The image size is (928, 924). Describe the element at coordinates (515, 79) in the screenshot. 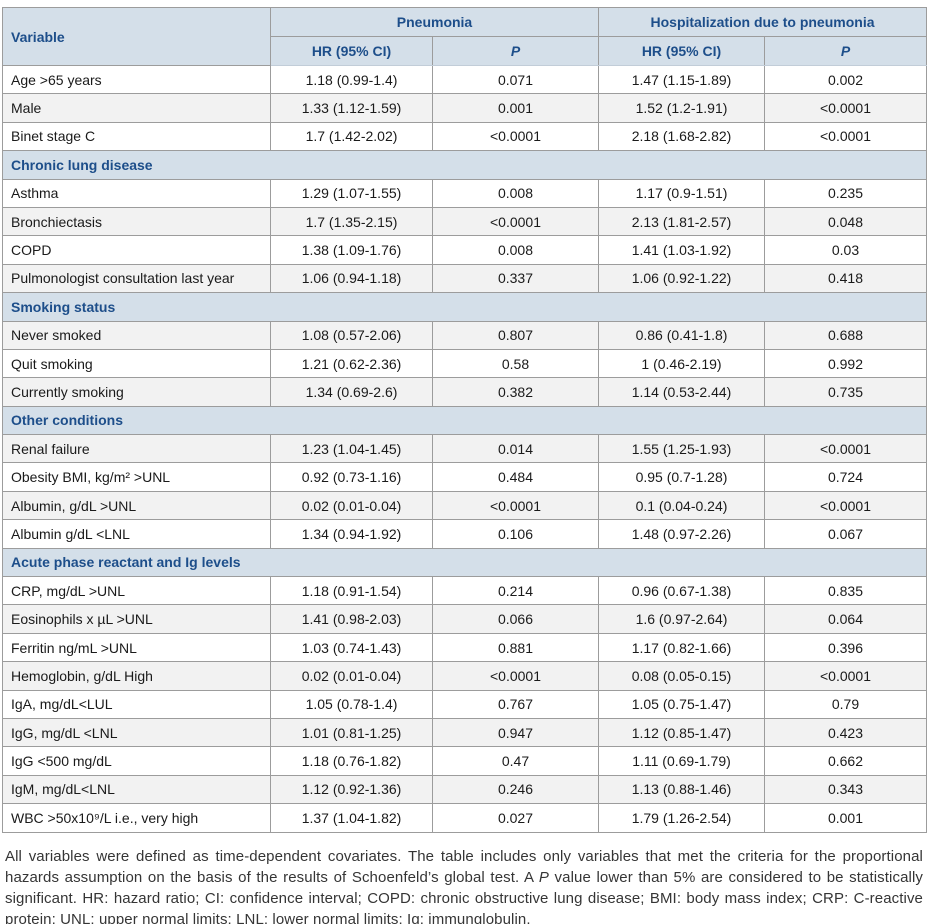

I see `p-pneumonia-cell: 0.071` at that location.